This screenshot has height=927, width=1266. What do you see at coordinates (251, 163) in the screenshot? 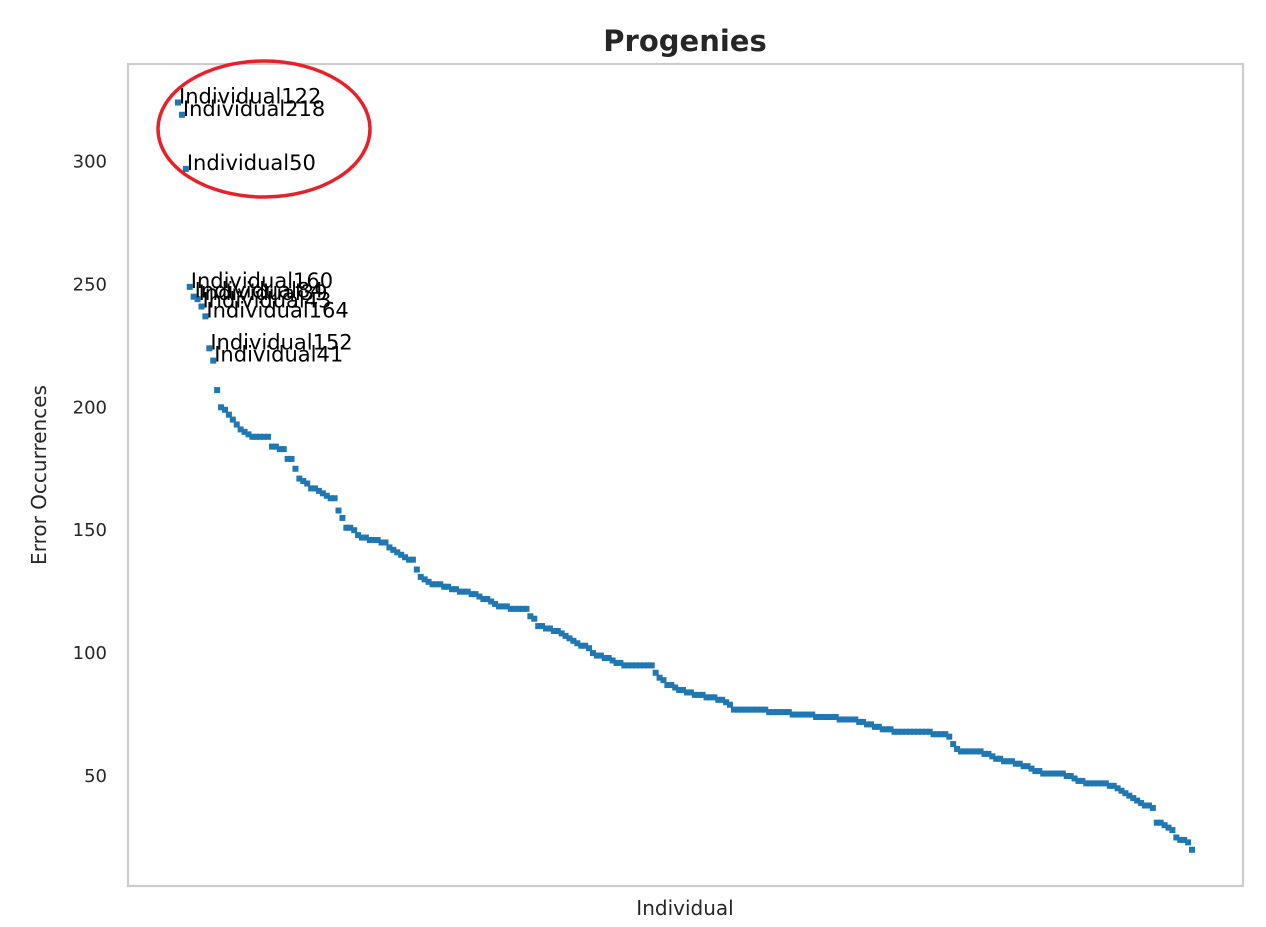
I see `annotation-label: Individual50` at bounding box center [251, 163].